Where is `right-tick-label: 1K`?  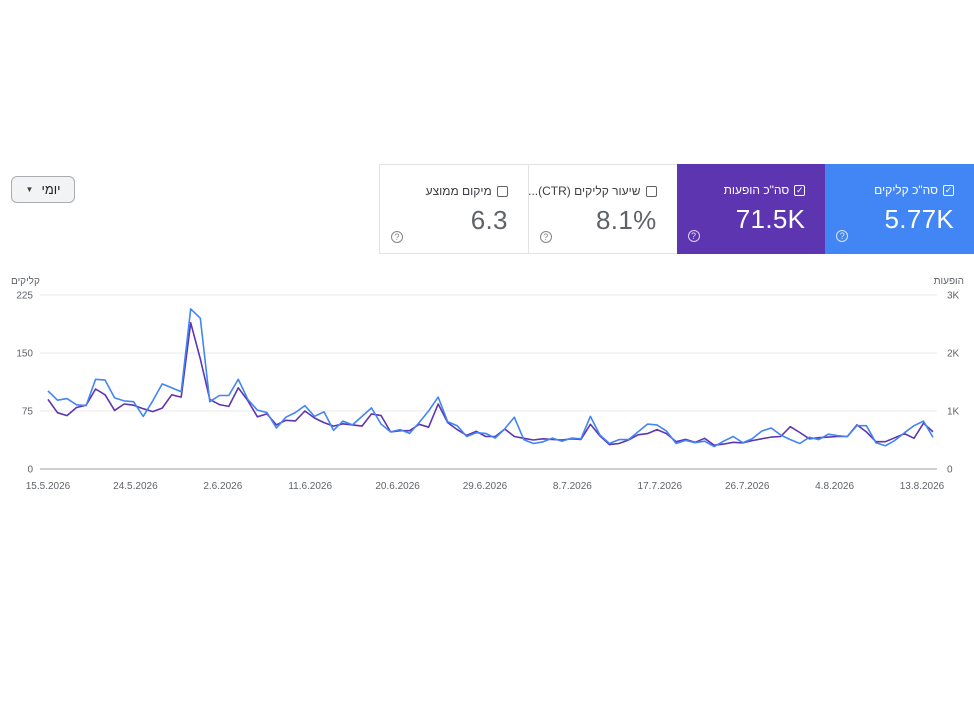 right-tick-label: 1K is located at coordinates (953, 412).